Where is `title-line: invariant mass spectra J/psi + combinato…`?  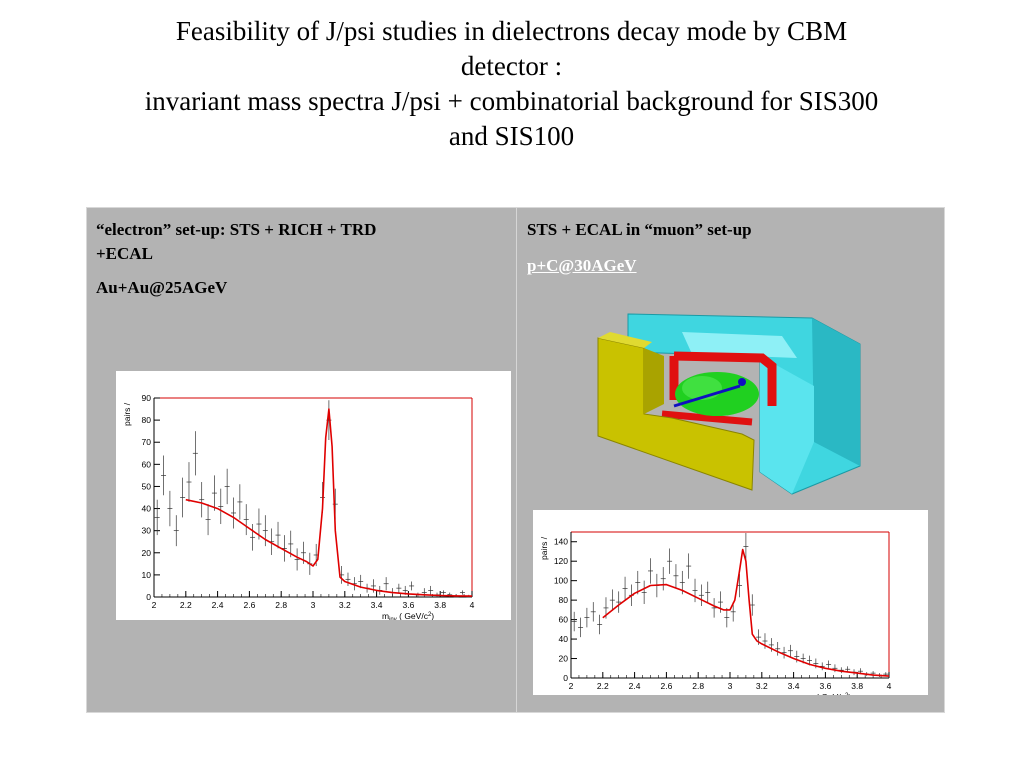
title-line: invariant mass spectra J/psi + combinato… is located at coordinates (511, 101).